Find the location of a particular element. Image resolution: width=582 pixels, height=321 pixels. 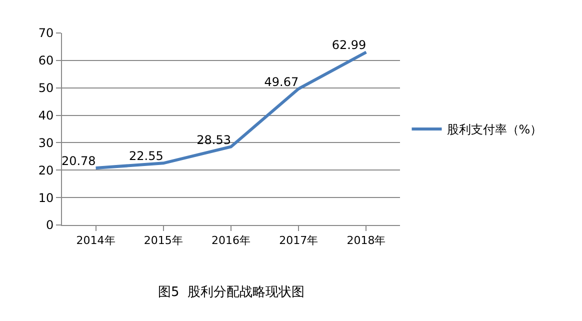

data-label: 49.67 is located at coordinates (281, 81).